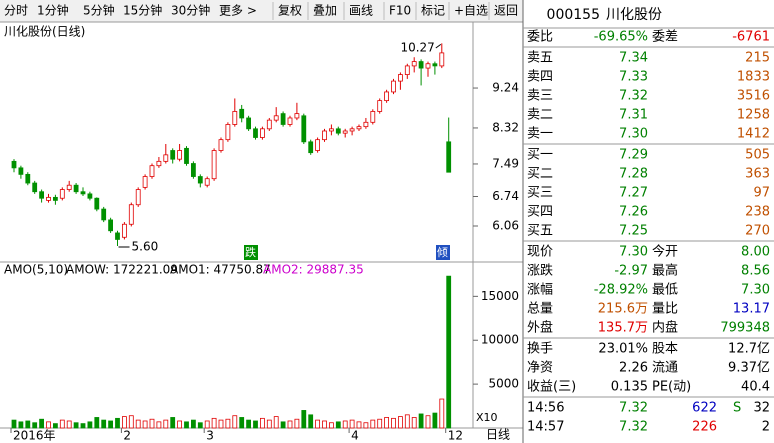 The width and height of the screenshot is (774, 443). Describe the element at coordinates (757, 155) in the screenshot. I see `quote-cell: 505` at that location.